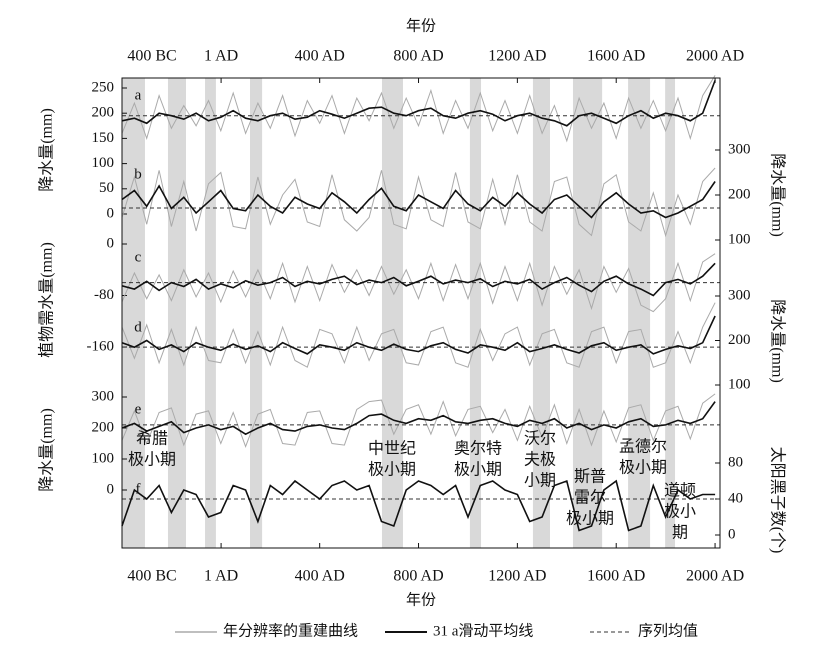 The height and width of the screenshot is (650, 820). Describe the element at coordinates (643, 447) in the screenshot. I see `period-label: 孟德尔` at that location.